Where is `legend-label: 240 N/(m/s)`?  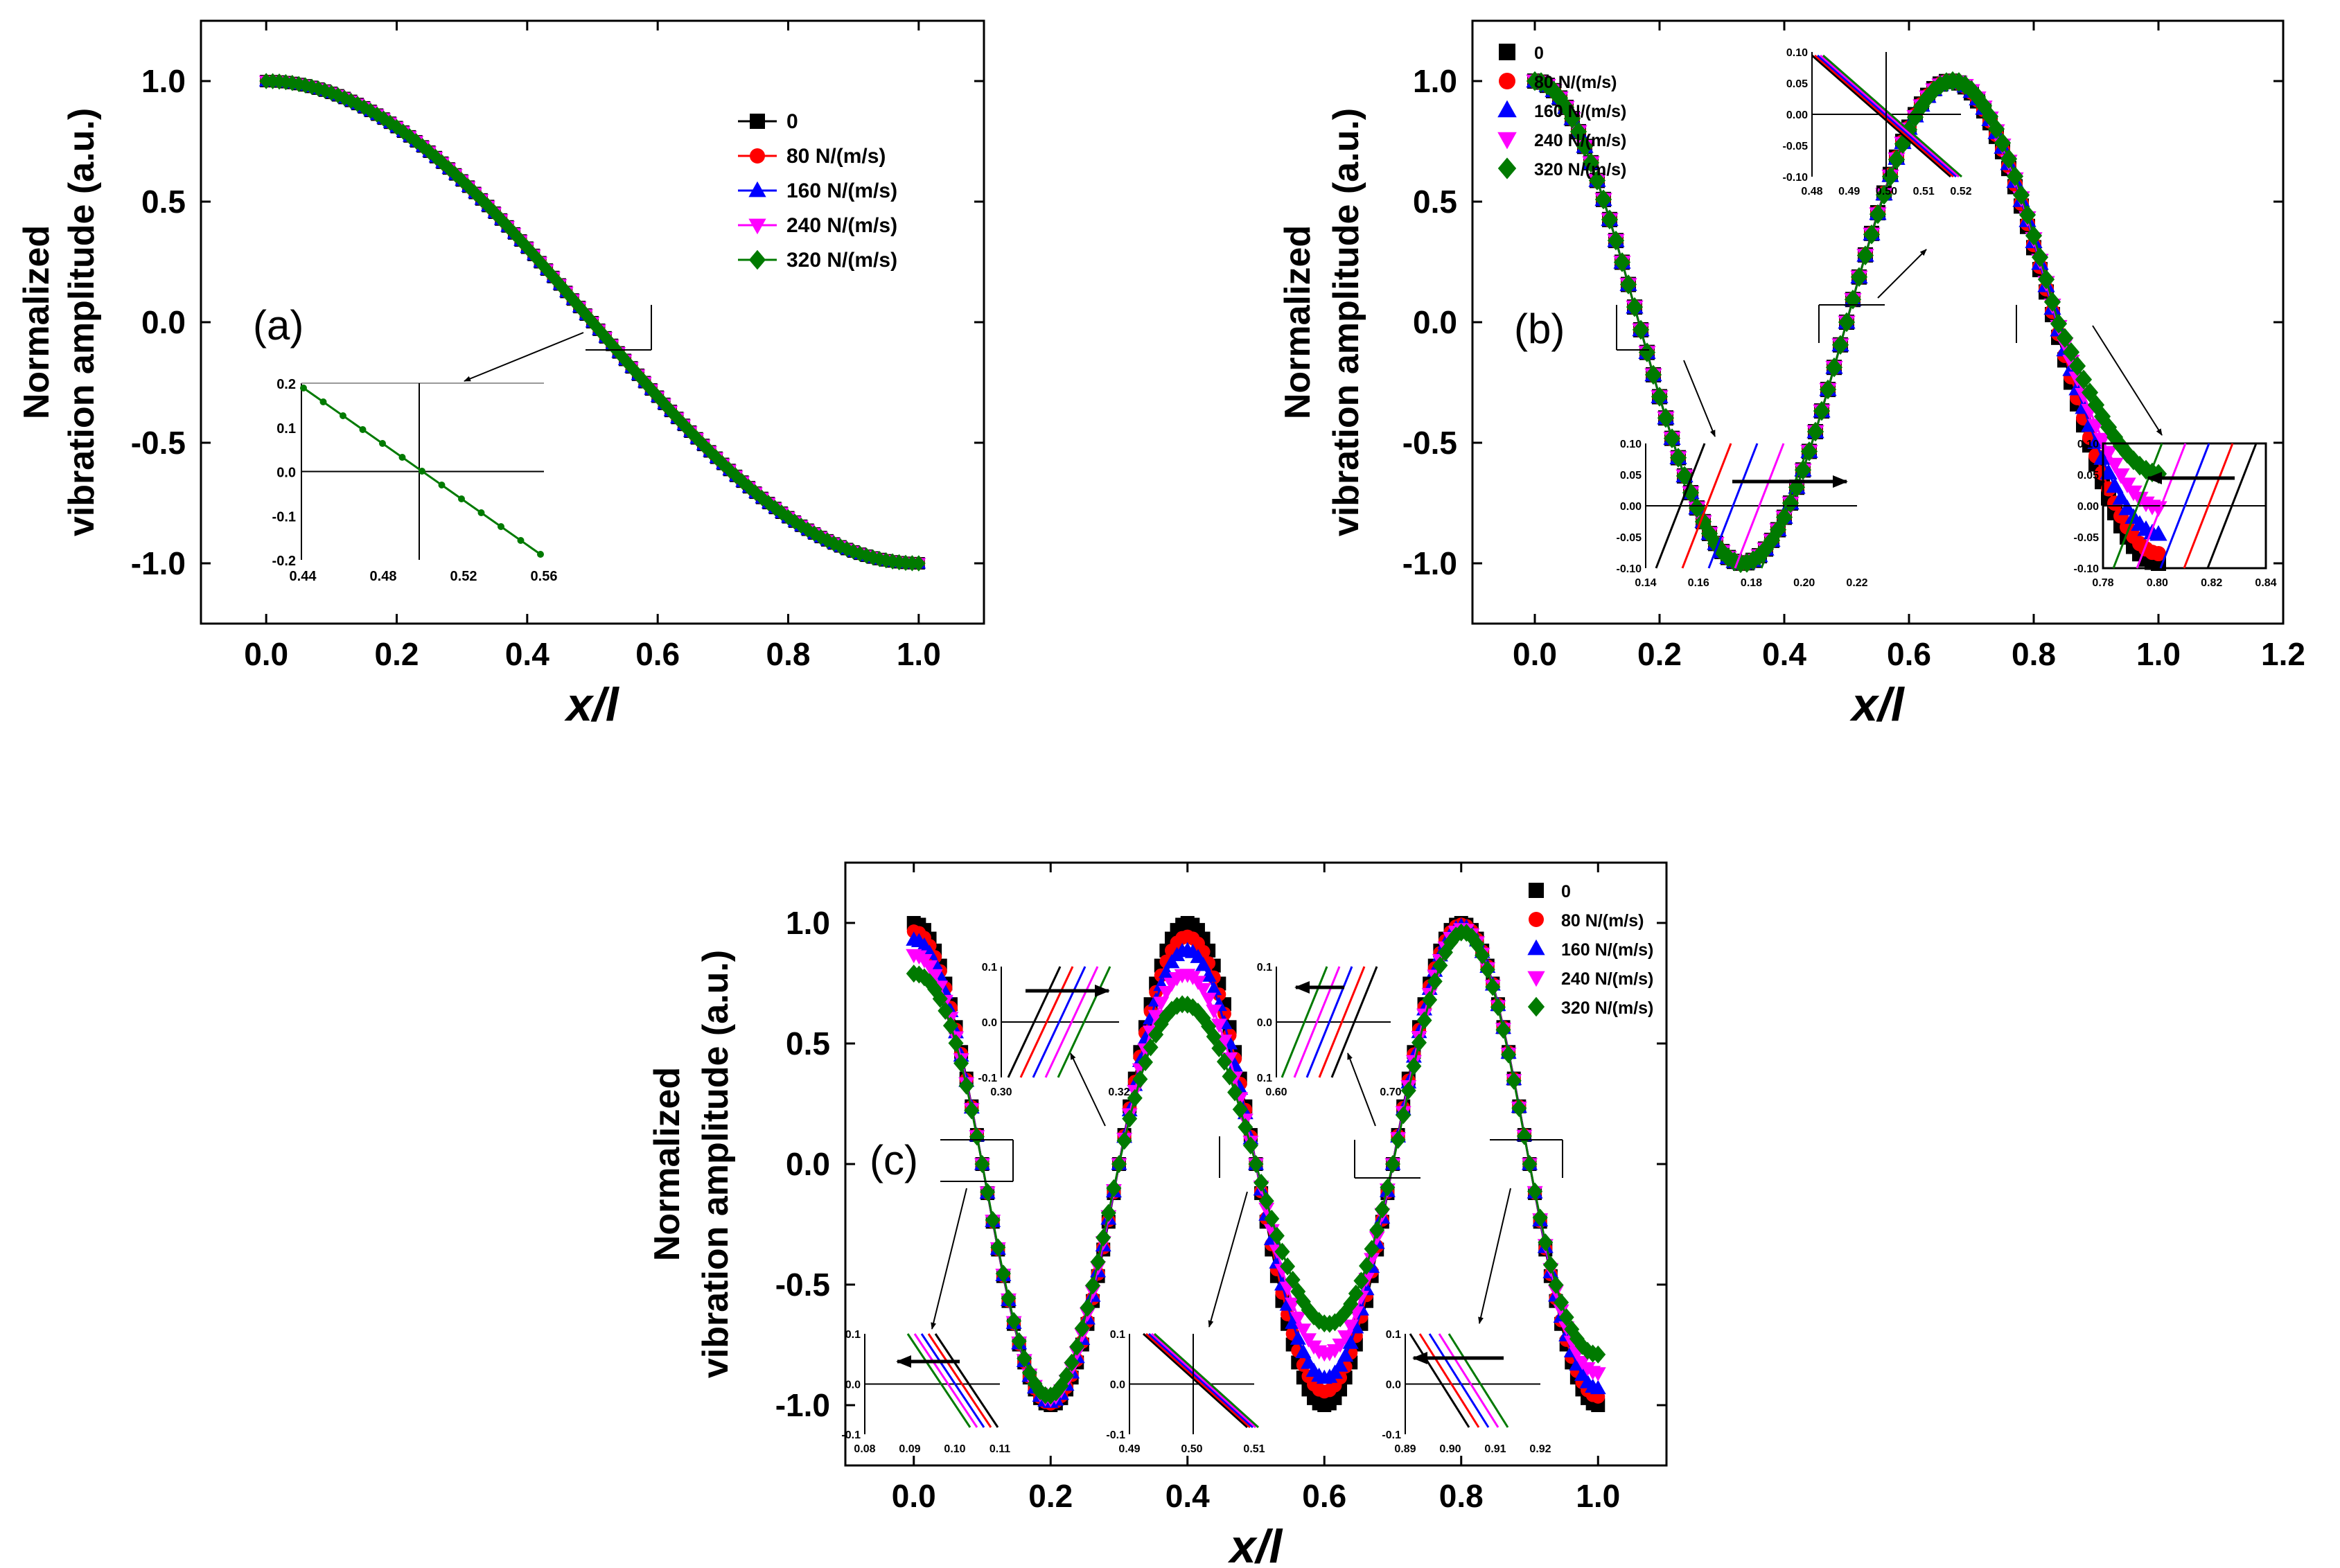 legend-label: 240 N/(m/s) is located at coordinates (842, 225).